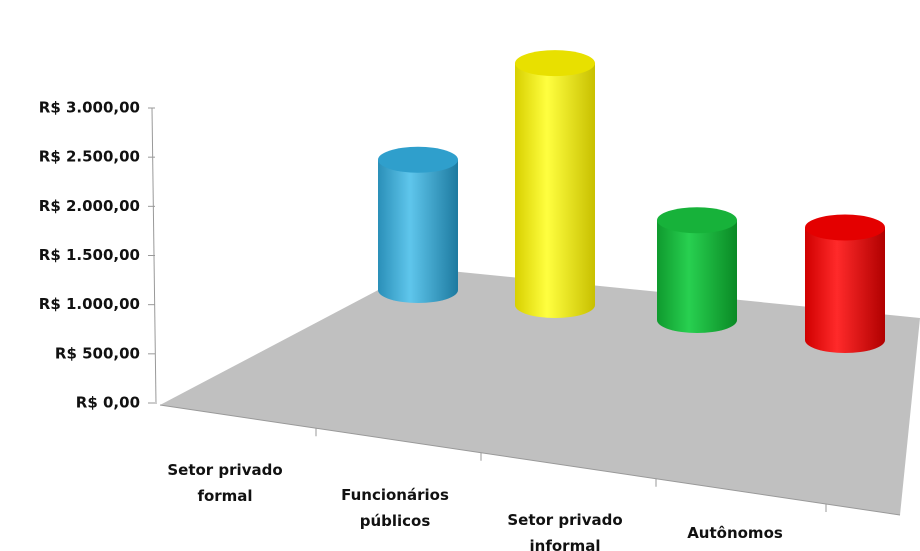  Describe the element at coordinates (89, 304) in the screenshot. I see `y-tick-label: R$ 1.000,00` at that location.